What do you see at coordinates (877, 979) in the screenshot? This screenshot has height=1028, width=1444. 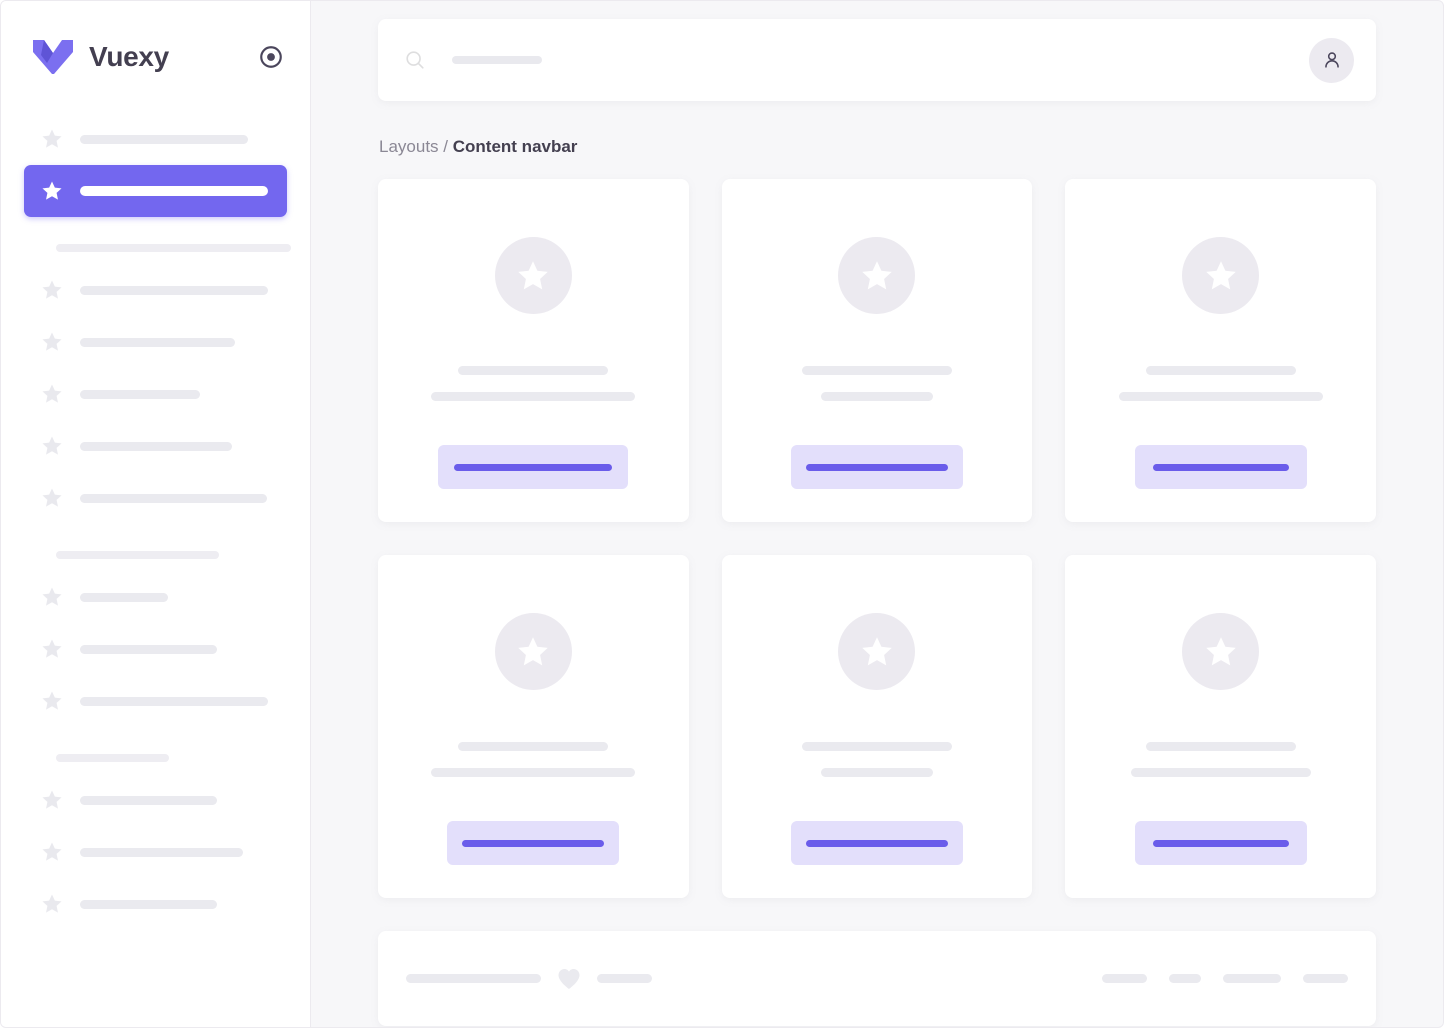 I see `footer-card` at bounding box center [877, 979].